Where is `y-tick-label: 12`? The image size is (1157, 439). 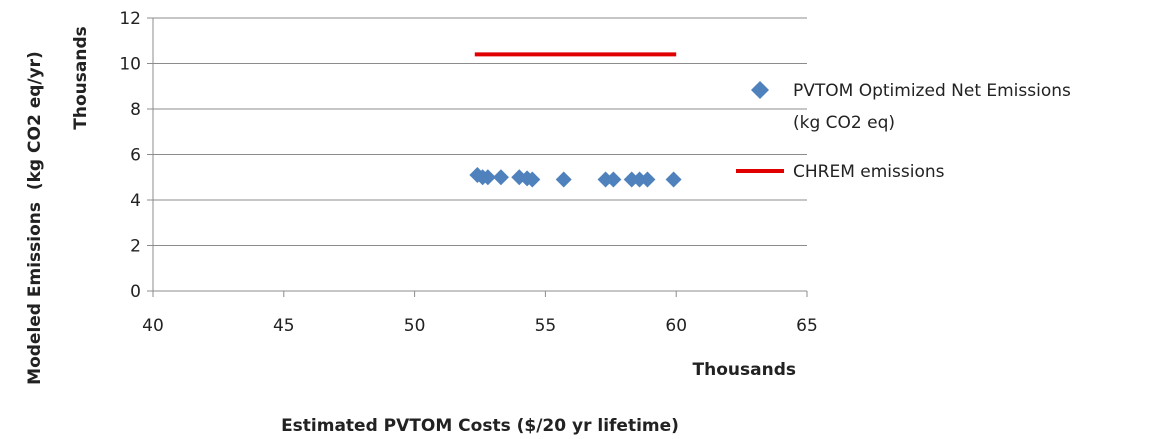
y-tick-label: 12 is located at coordinates (130, 19).